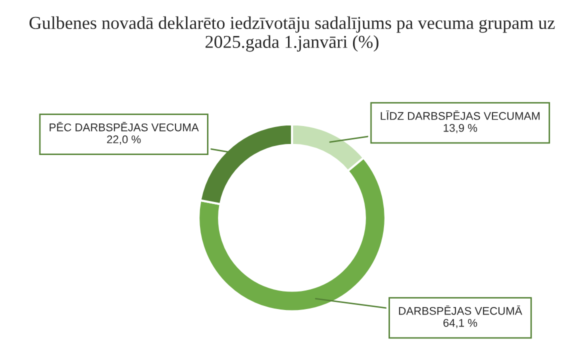  I want to click on data-label: 22,0 %, so click(124, 140).